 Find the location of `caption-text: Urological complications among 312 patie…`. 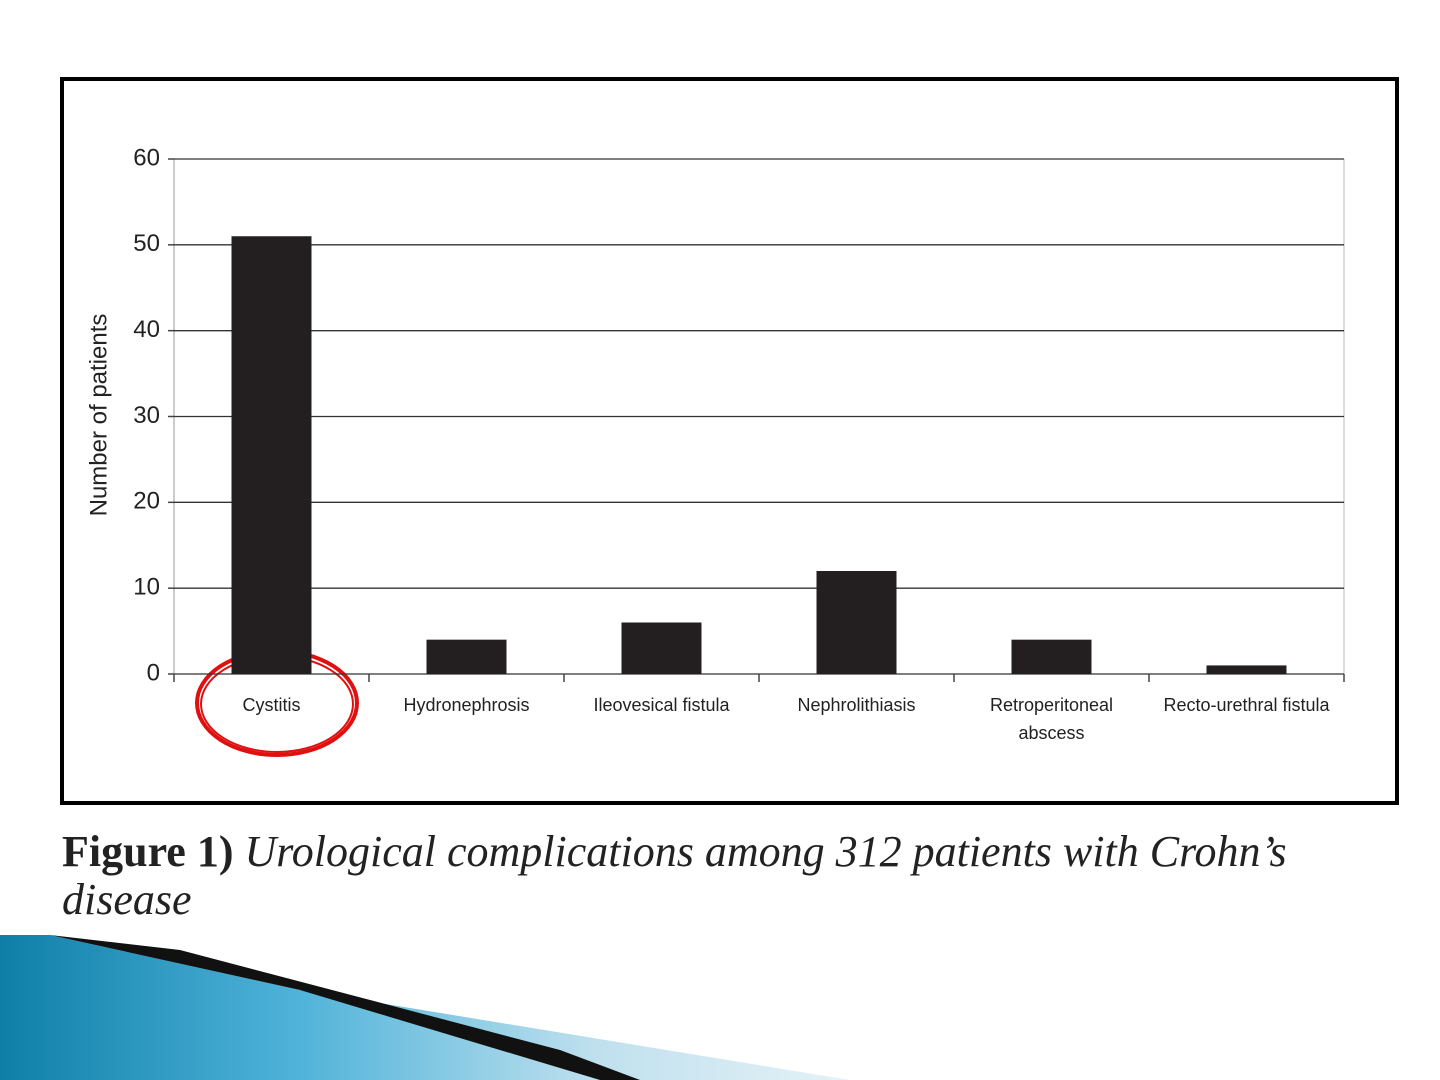

caption-text: Urological complications among 312 patie… is located at coordinates (674, 875).